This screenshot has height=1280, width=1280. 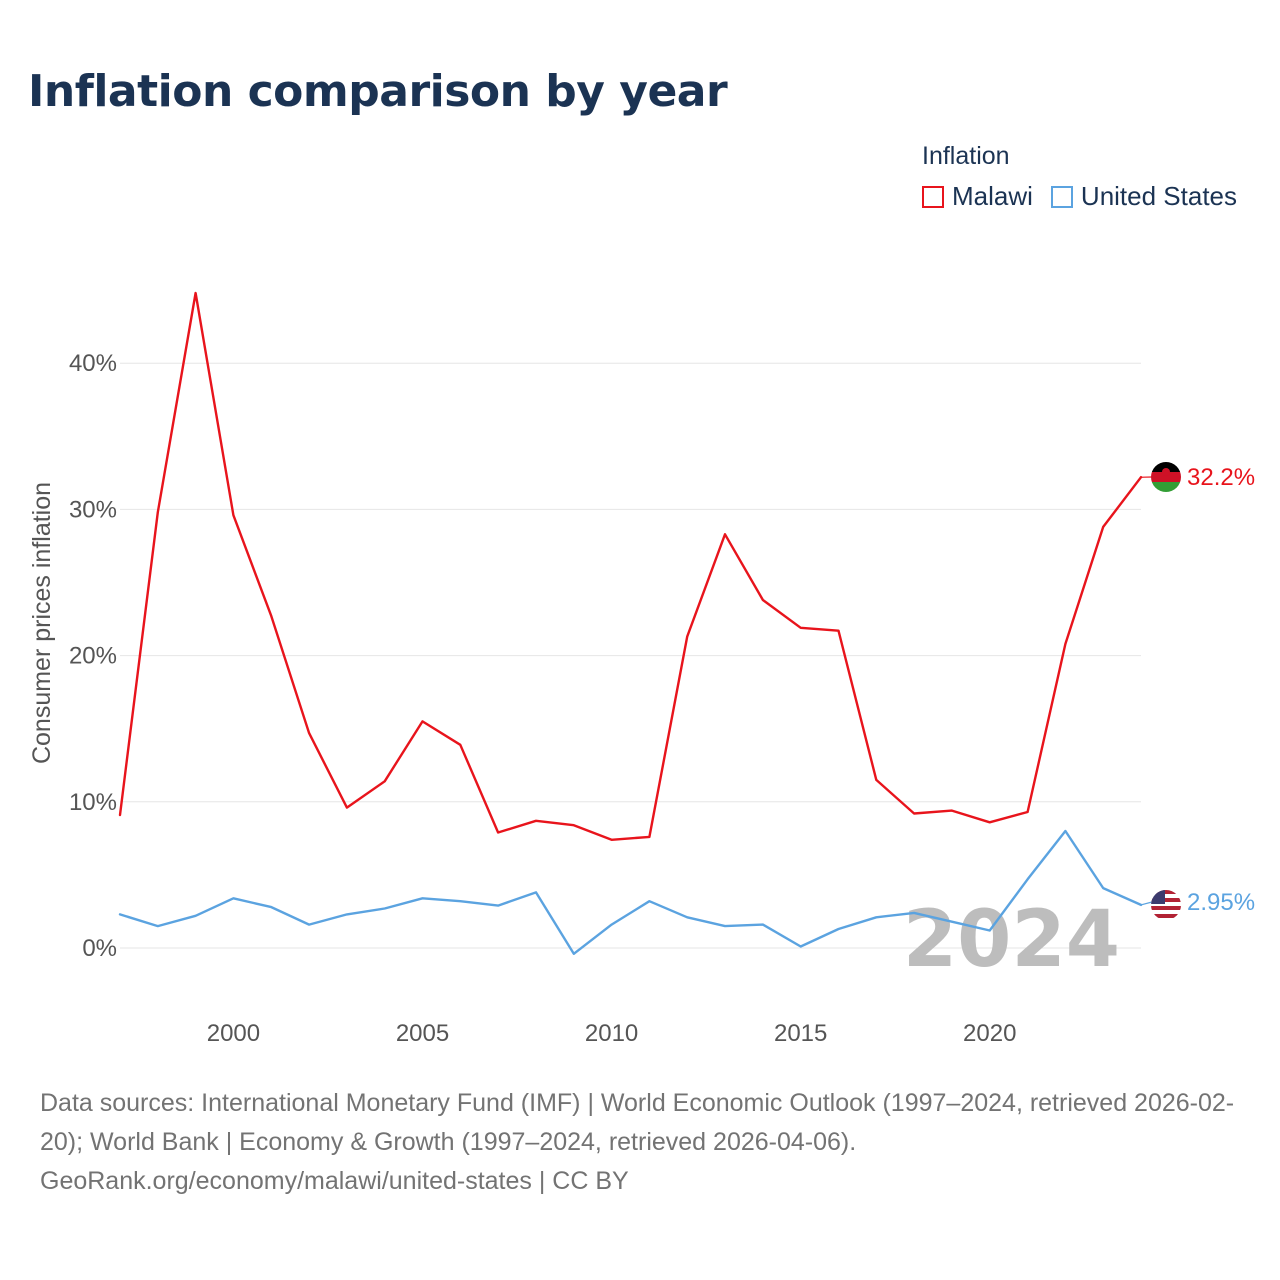 I want to click on y-axis: 0% 10% 20% 30% 40%, so click(x=93, y=656).